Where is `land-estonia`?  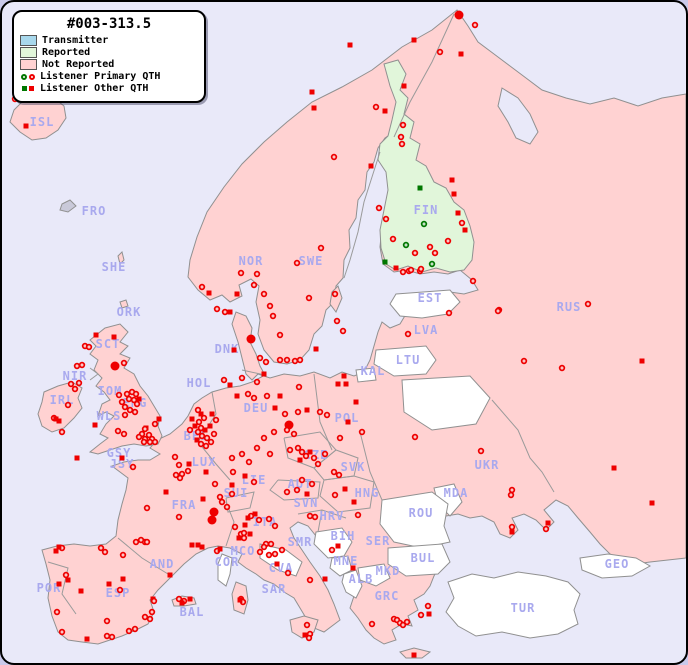 land-estonia is located at coordinates (425, 304).